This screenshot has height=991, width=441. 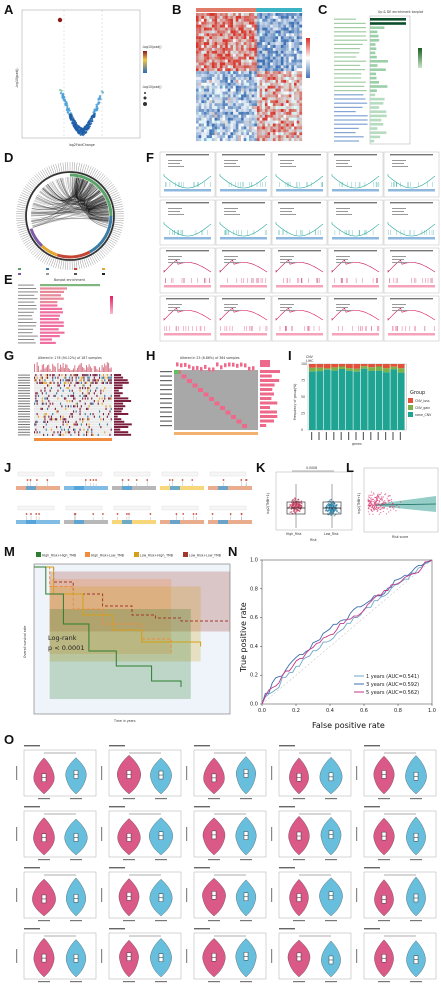 I want to click on roc-curve, so click(x=347, y=632).